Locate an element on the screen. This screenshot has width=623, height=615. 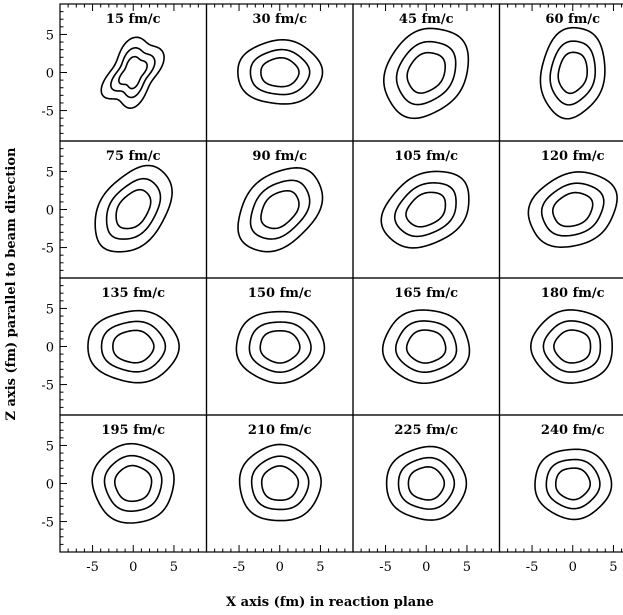
panel-11: 165 fm/c is located at coordinates (426, 346).